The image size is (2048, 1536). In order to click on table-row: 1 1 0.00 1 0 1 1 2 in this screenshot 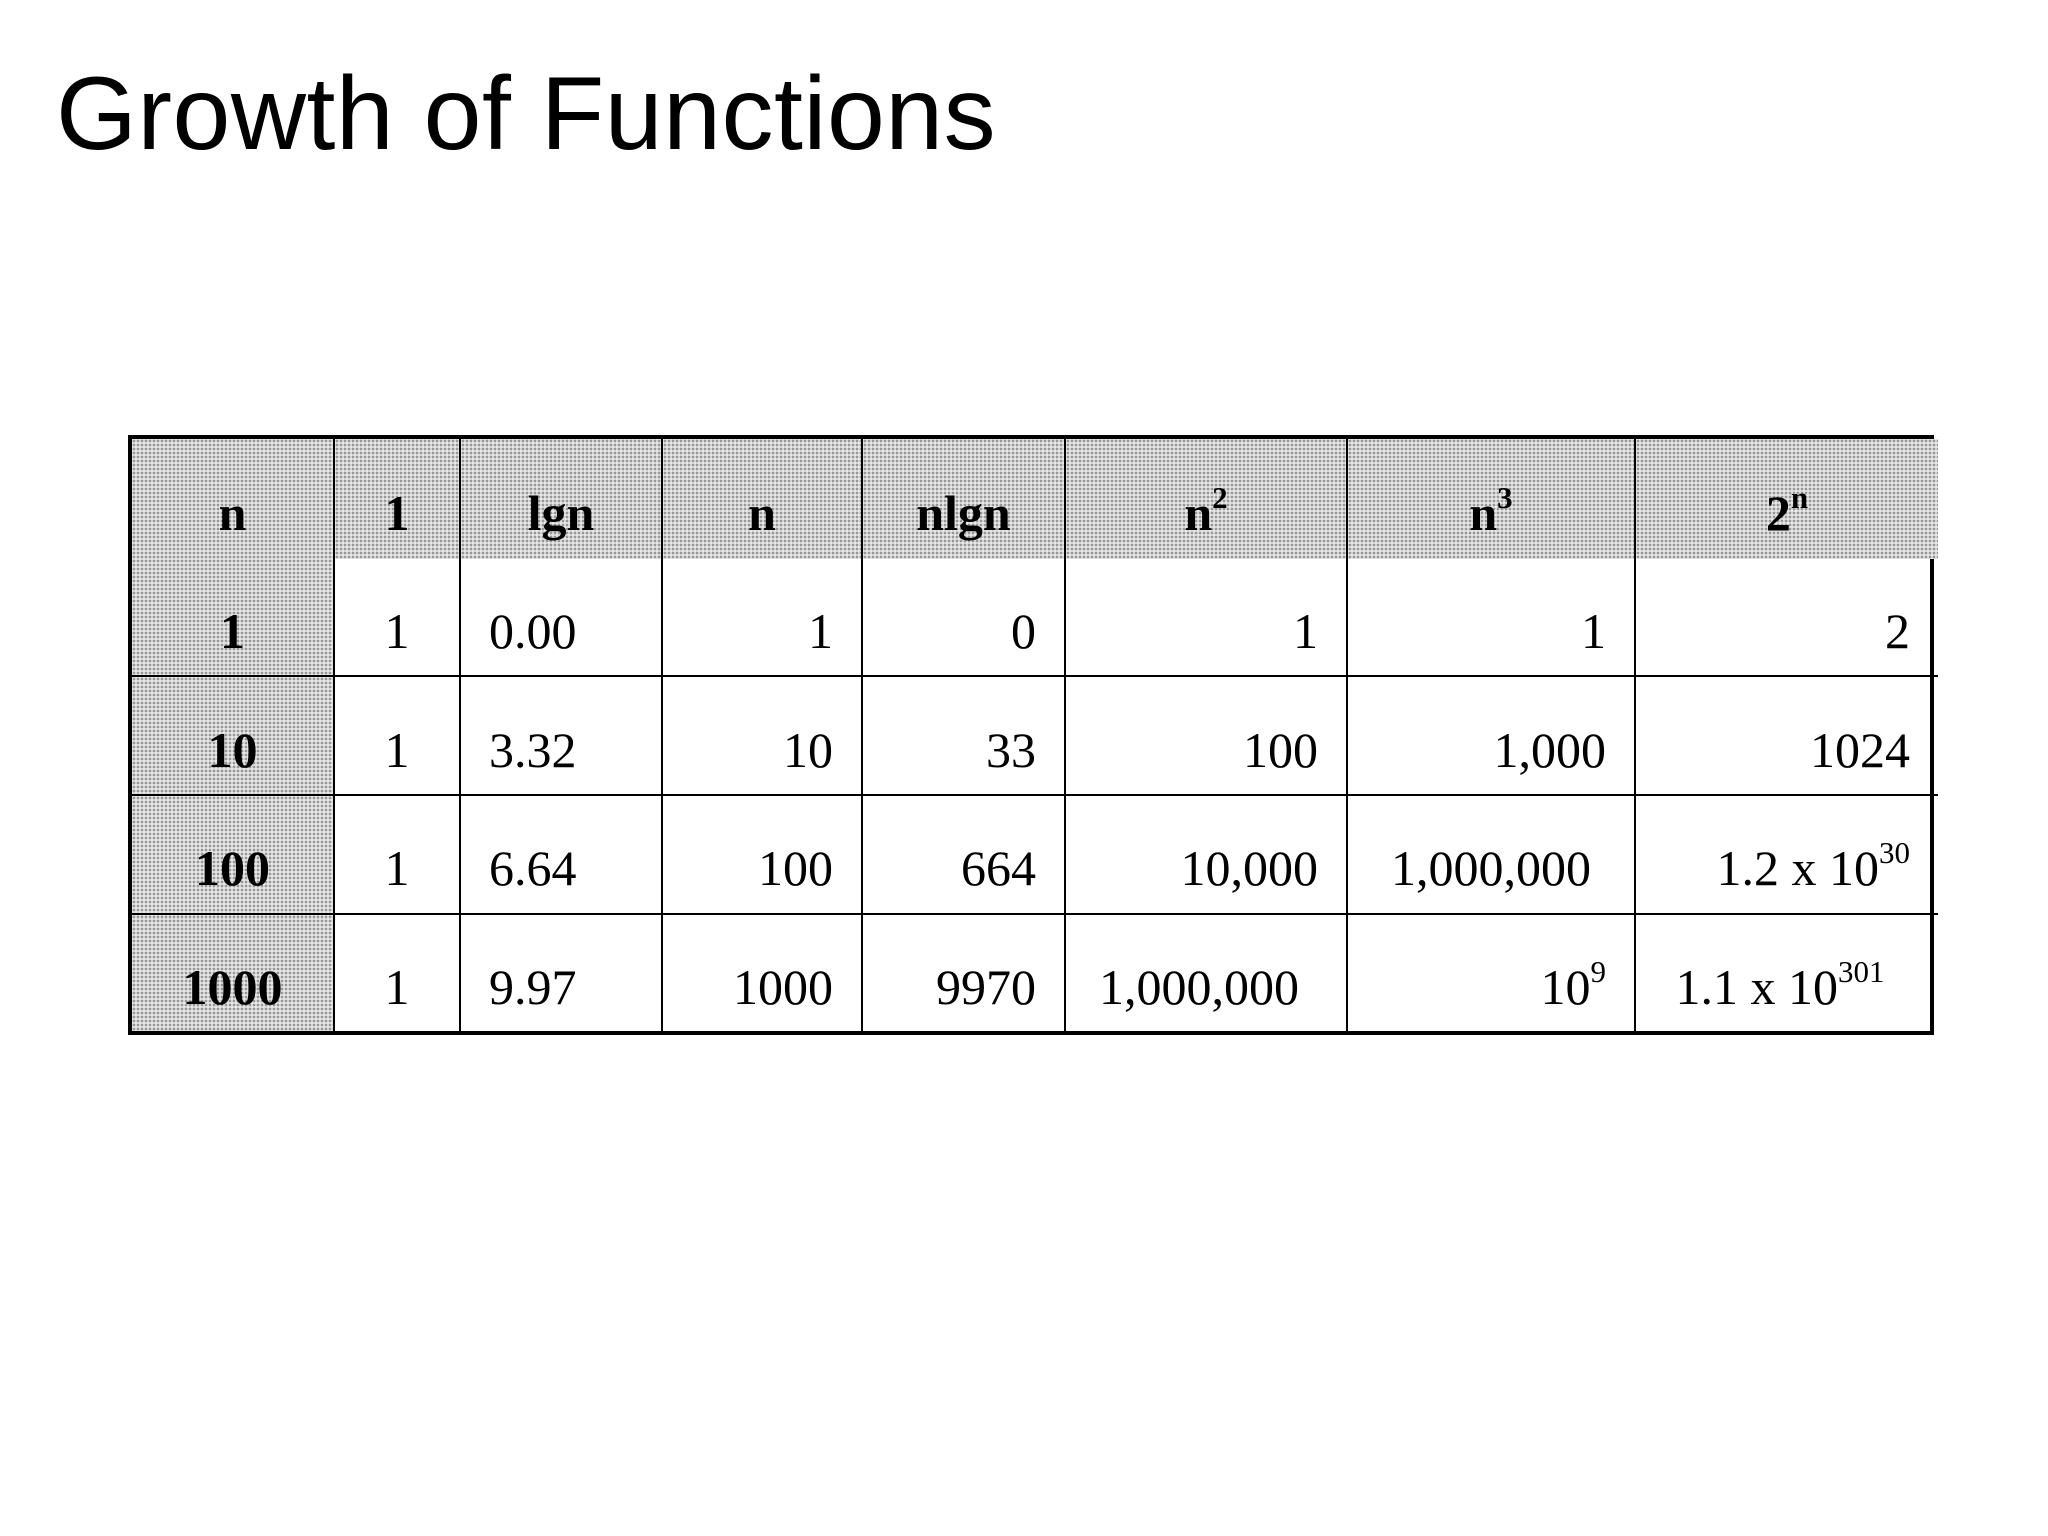, I will do `click(1035, 618)`.